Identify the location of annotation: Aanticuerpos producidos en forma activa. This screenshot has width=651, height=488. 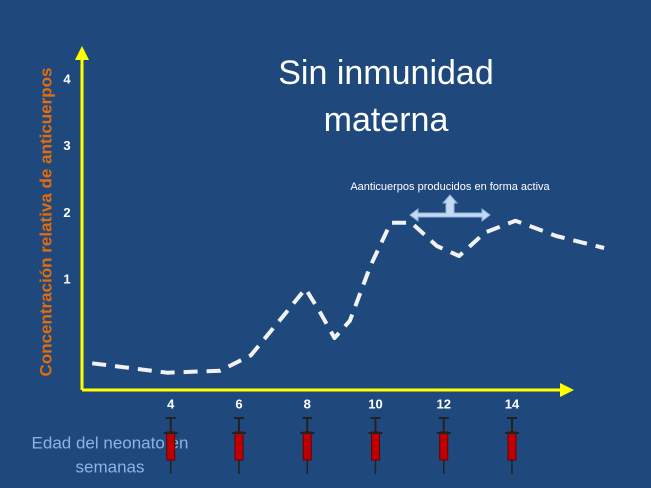
(450, 187).